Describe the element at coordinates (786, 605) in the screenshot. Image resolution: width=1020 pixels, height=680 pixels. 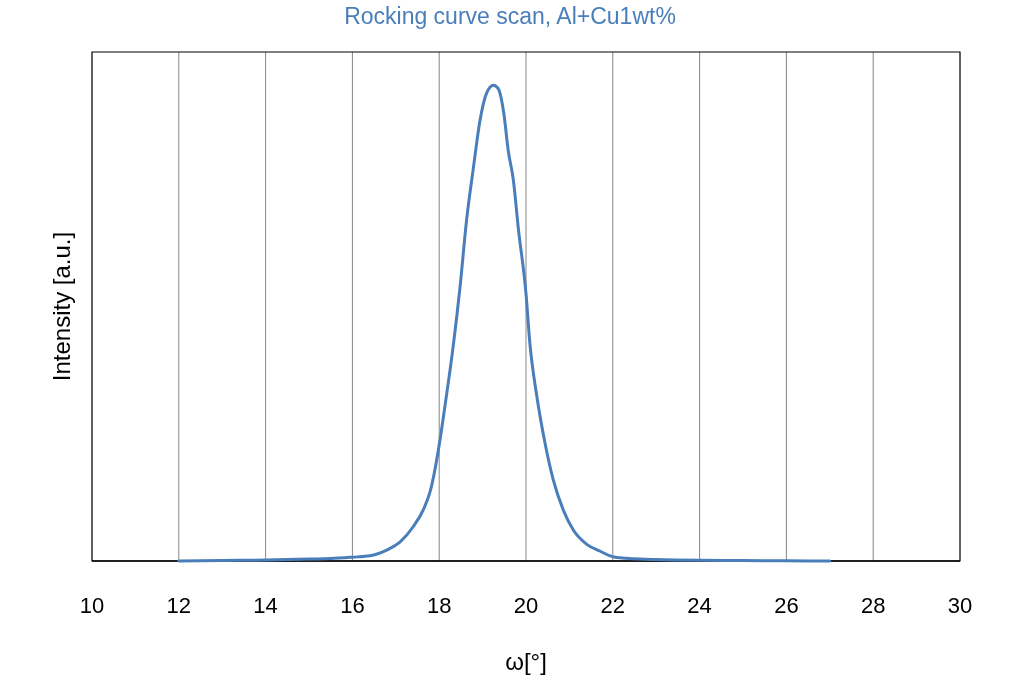
I see `x-tick-label: 26` at that location.